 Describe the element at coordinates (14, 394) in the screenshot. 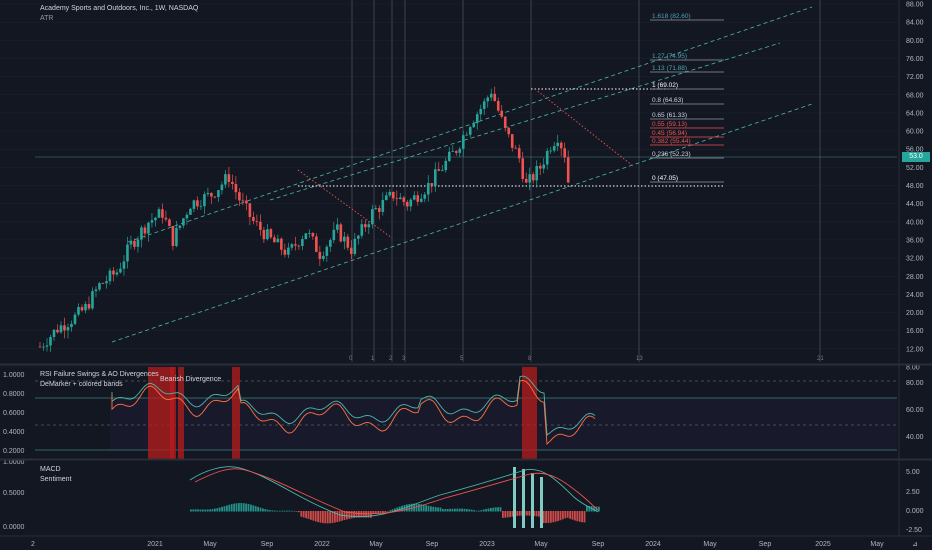

I see `rsi-left-tick-label: 0.8000` at that location.